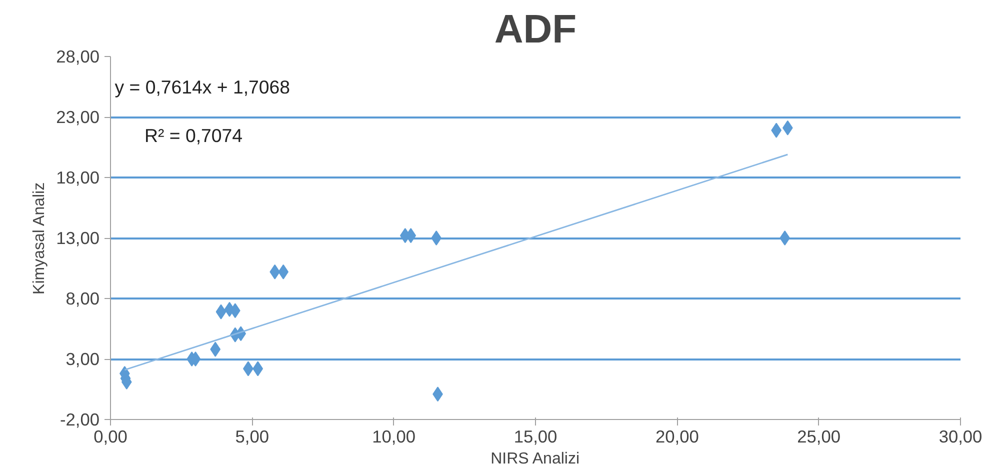 This screenshot has height=474, width=997. What do you see at coordinates (252, 436) in the screenshot?
I see `x-tick-label: 5,00` at bounding box center [252, 436].